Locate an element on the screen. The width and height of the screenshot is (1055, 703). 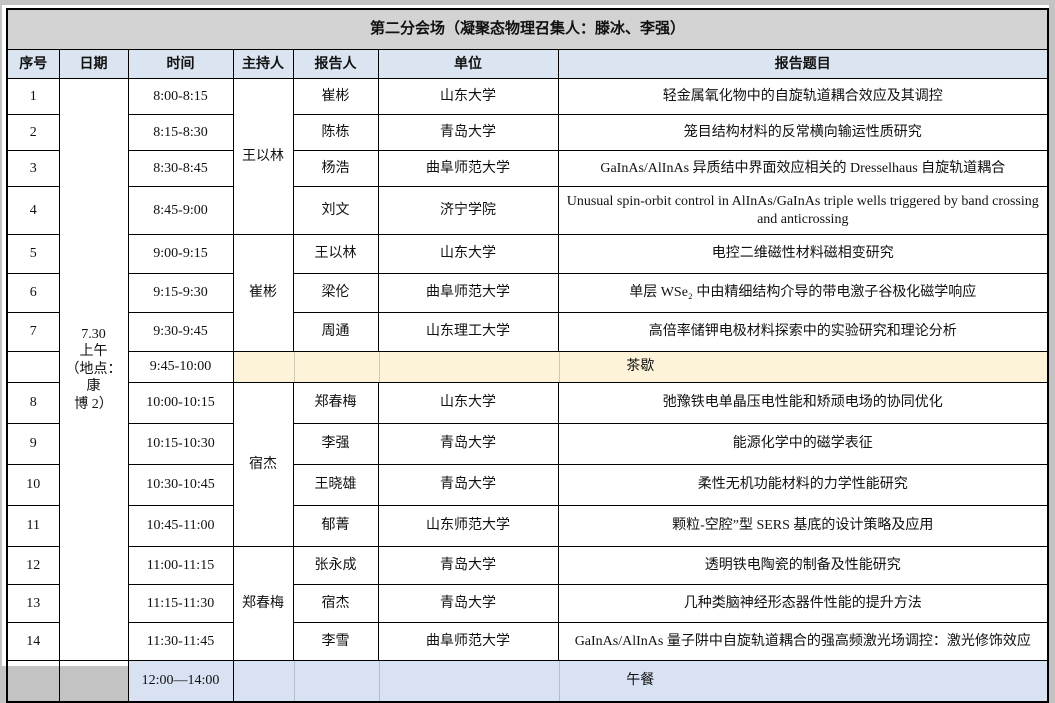
talk-title-cell: 几种类脑神经形态器件性能的提升方法 is located at coordinates (803, 603).